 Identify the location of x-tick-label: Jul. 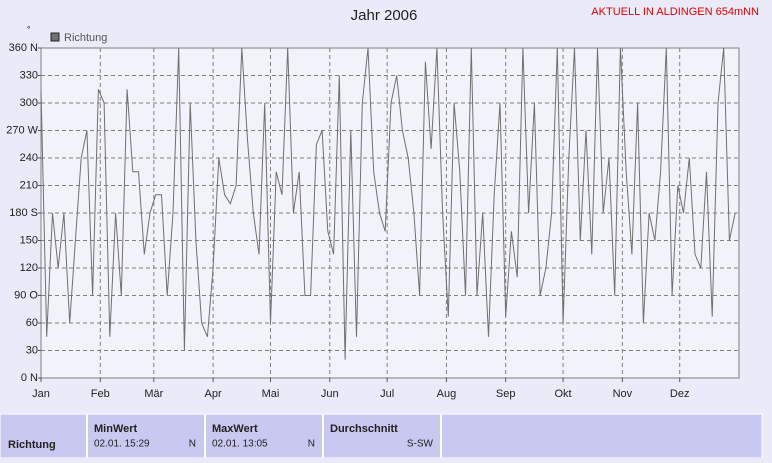
(387, 394).